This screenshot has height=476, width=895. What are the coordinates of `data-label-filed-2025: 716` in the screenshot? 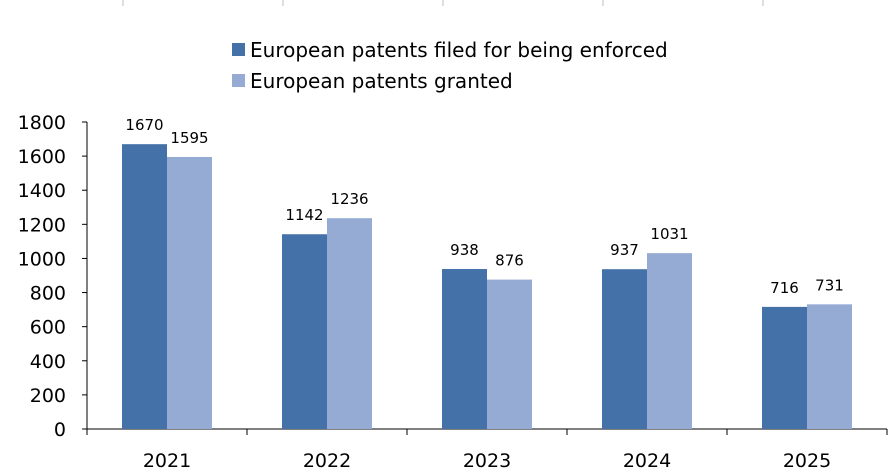 It's located at (784, 288).